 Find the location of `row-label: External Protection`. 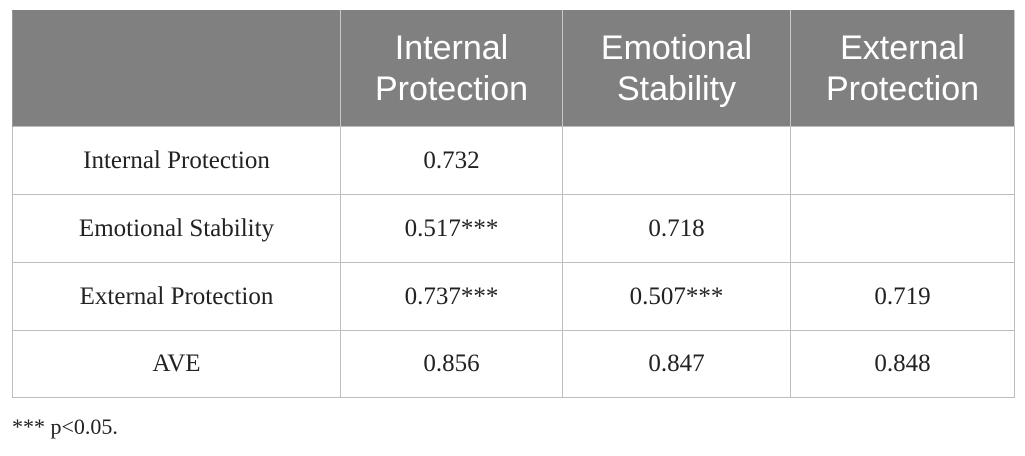

row-label: External Protection is located at coordinates (176, 296).